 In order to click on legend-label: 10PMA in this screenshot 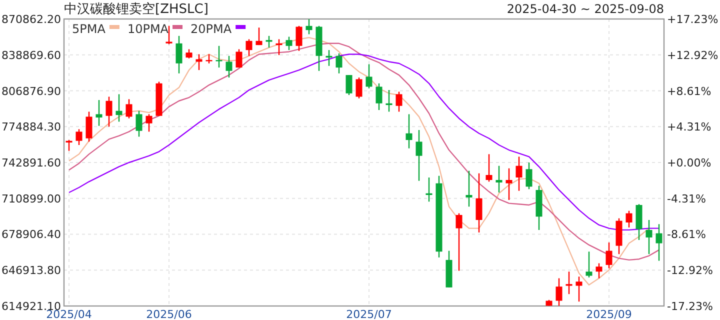, I will do `click(148, 29)`.